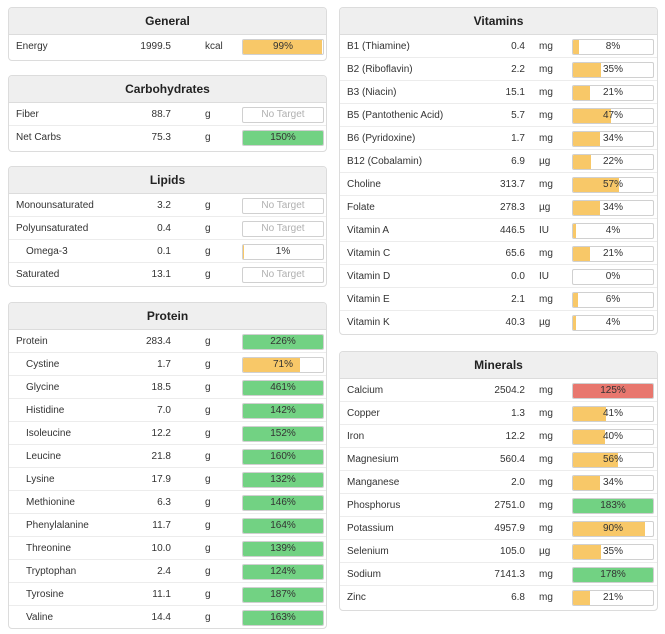  What do you see at coordinates (512, 207) in the screenshot?
I see `nutrient-amount: 278.3` at bounding box center [512, 207].